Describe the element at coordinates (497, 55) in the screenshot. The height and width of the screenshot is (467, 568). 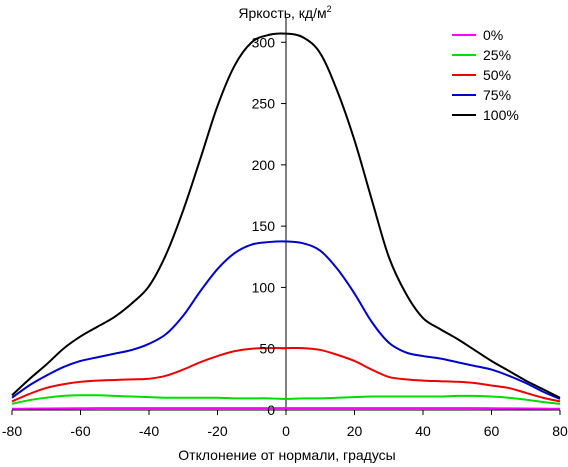
I see `legend-label-2: 25%` at that location.